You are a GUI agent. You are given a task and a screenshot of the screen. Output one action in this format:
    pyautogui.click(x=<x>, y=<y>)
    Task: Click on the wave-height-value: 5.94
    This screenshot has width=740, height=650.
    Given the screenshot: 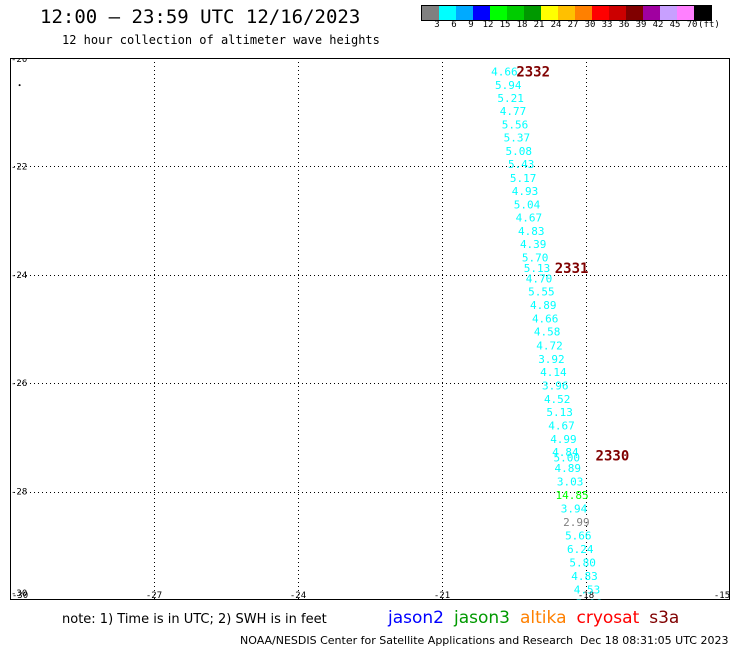 What is the action you would take?
    pyautogui.click(x=508, y=85)
    